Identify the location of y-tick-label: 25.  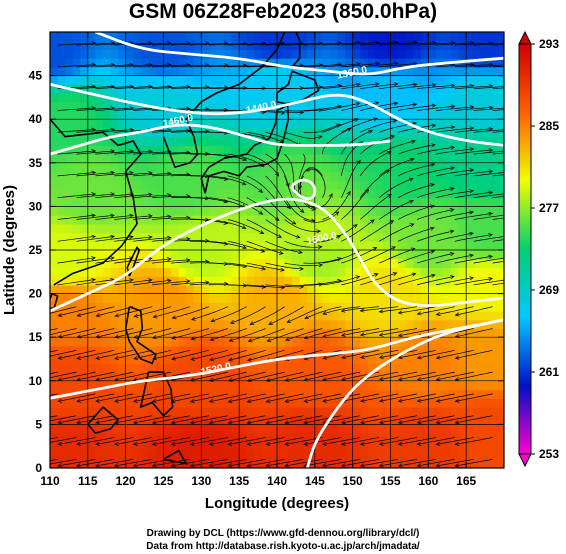
(36, 250).